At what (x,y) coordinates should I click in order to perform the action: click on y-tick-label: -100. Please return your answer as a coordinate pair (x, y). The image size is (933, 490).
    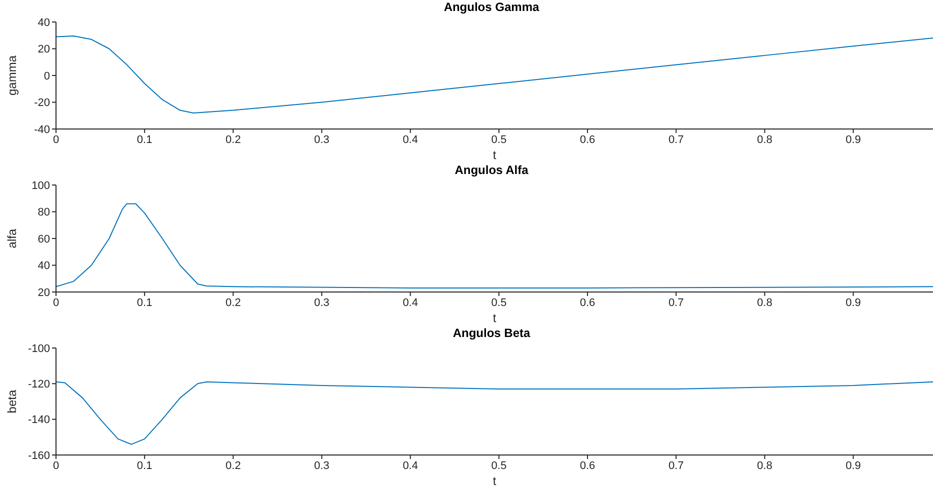
    Looking at the image, I should click on (39, 348).